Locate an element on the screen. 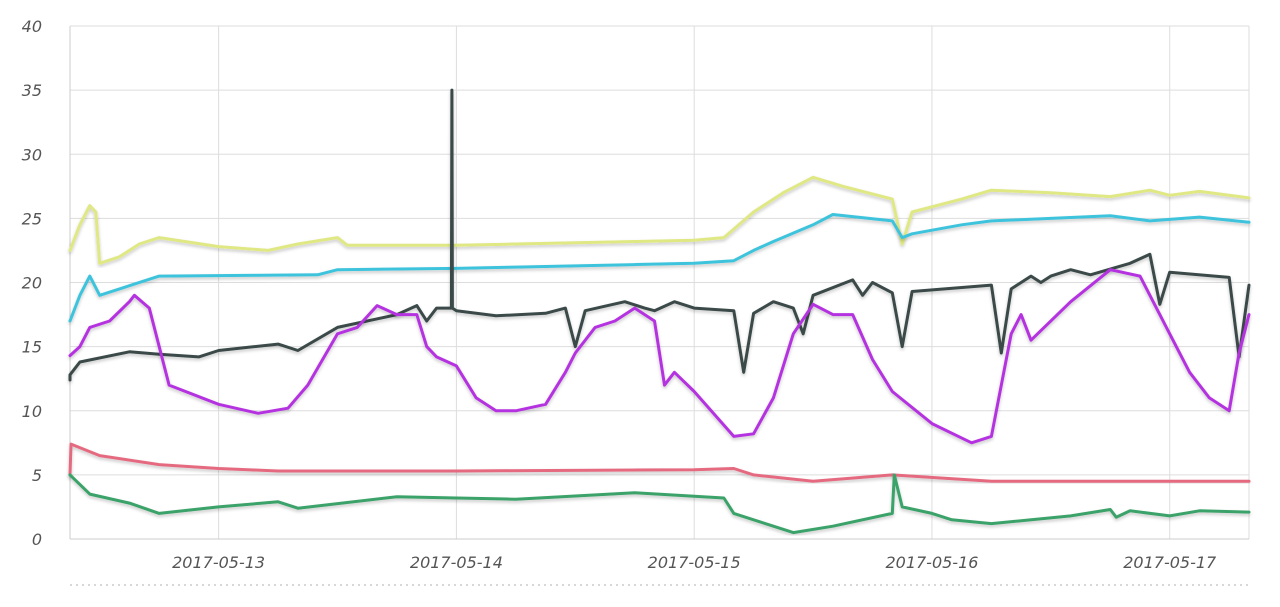 Image resolution: width=1280 pixels, height=607 pixels. y-tick-label: 30 is located at coordinates (32, 154).